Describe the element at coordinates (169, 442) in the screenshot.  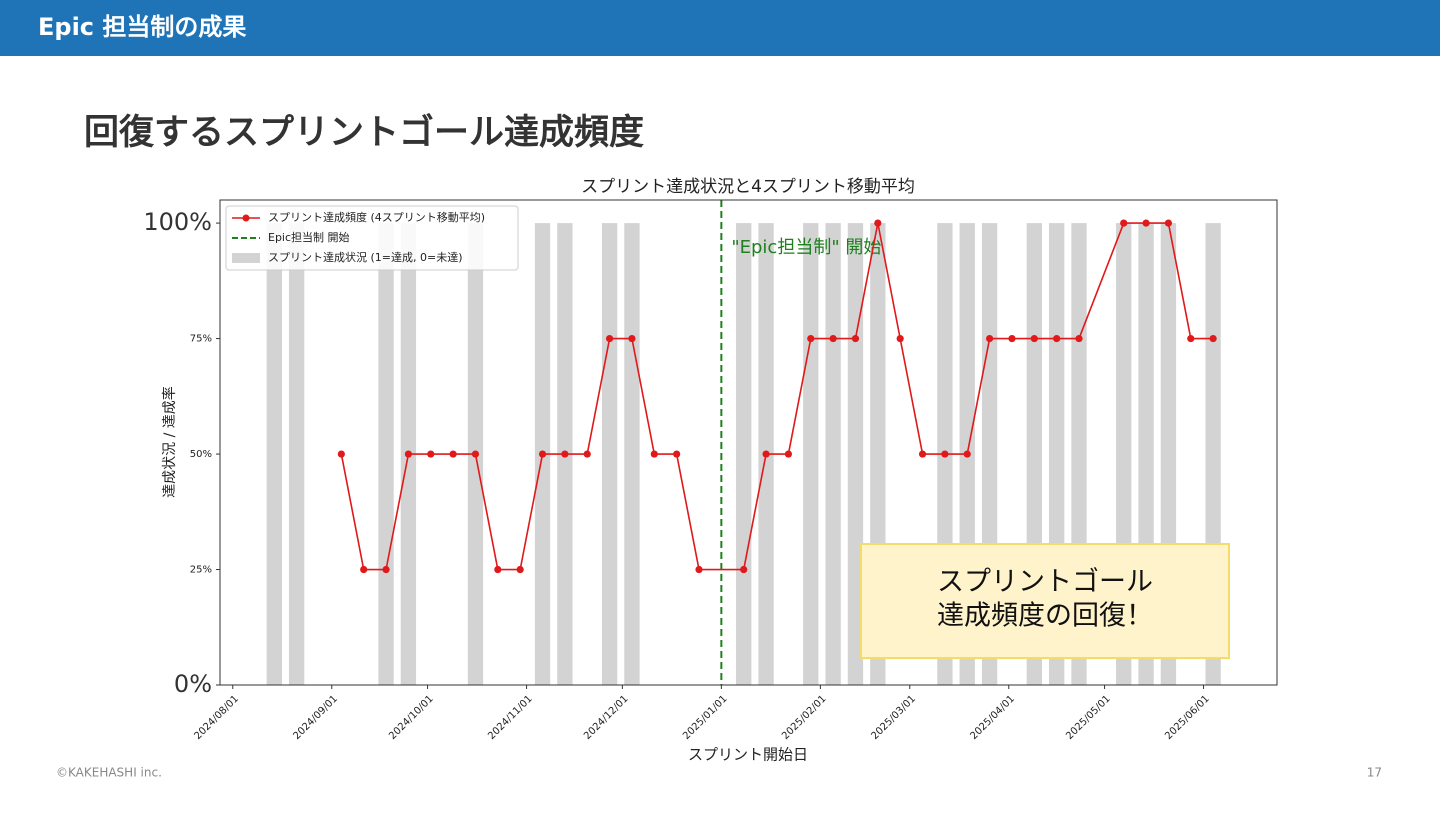
I see `y-axis-label: 達成状況 / 達成率` at that location.